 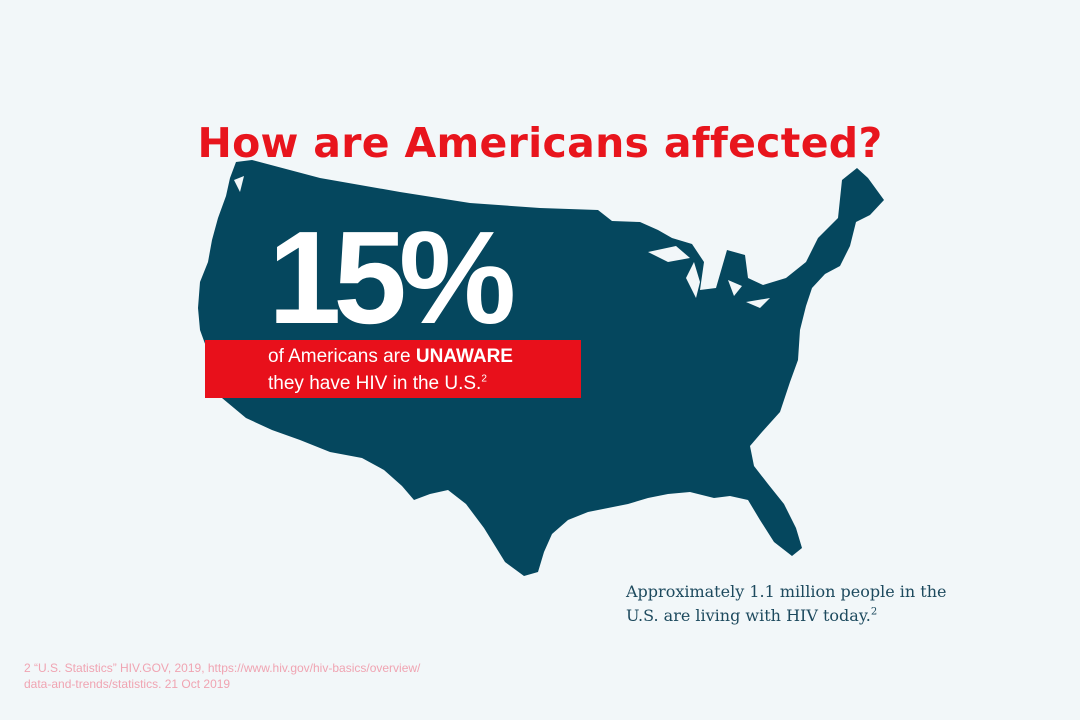 I want to click on stat-description-line-2: they have HIV in the U.S.2, so click(x=390, y=383).